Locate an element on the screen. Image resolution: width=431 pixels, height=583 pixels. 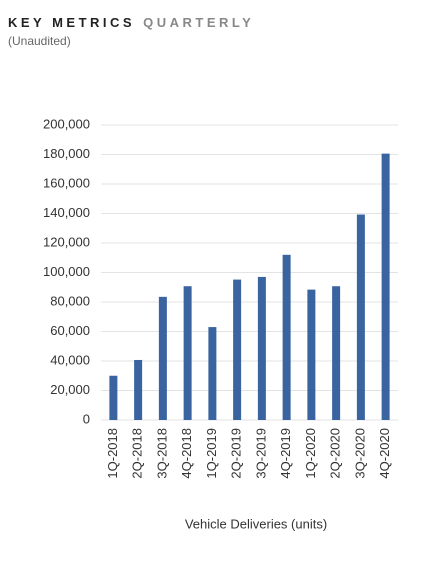
x-tick-label: 1Q-2018 is located at coordinates (112, 453).